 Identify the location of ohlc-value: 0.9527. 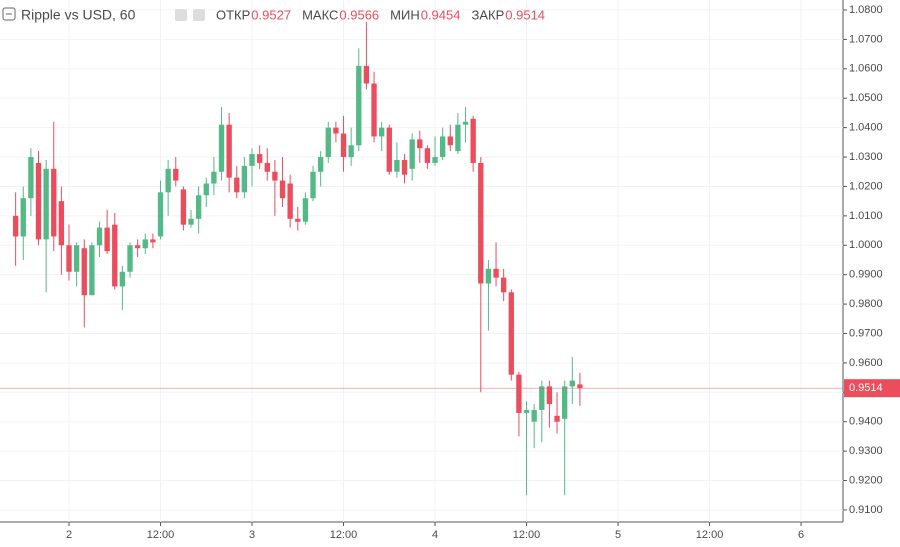
(271, 14).